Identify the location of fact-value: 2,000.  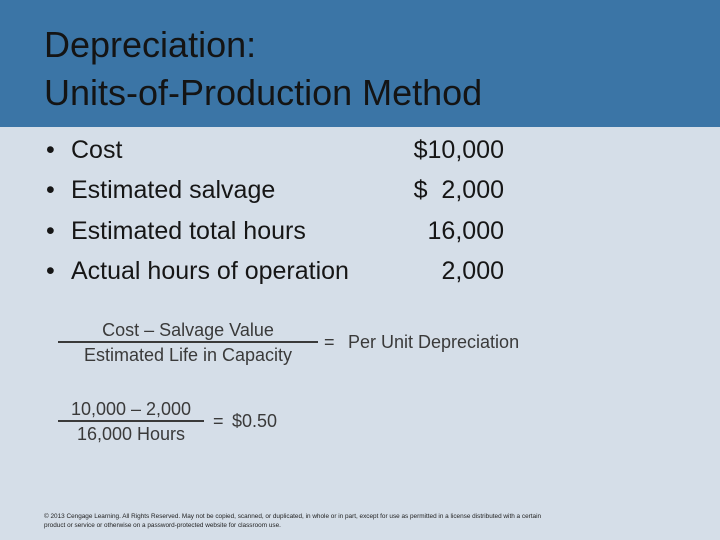
(472, 271).